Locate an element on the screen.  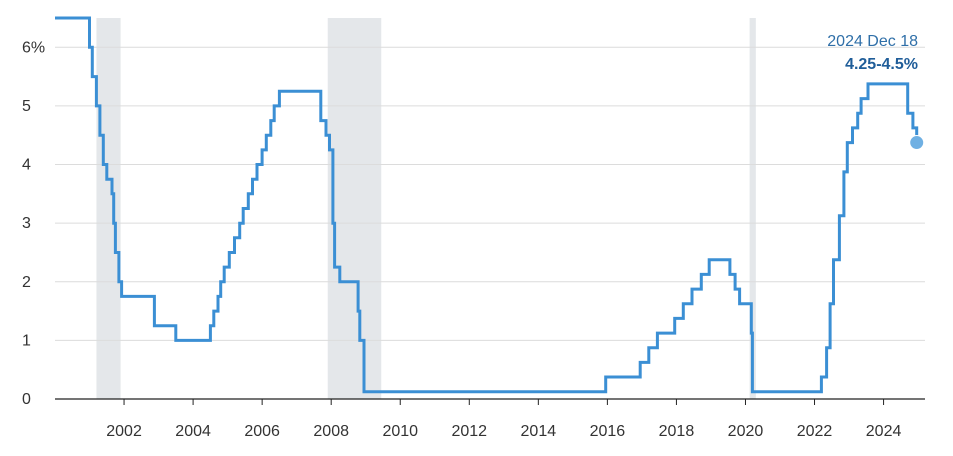
x-tick-label-2024: 2024 is located at coordinates (884, 431).